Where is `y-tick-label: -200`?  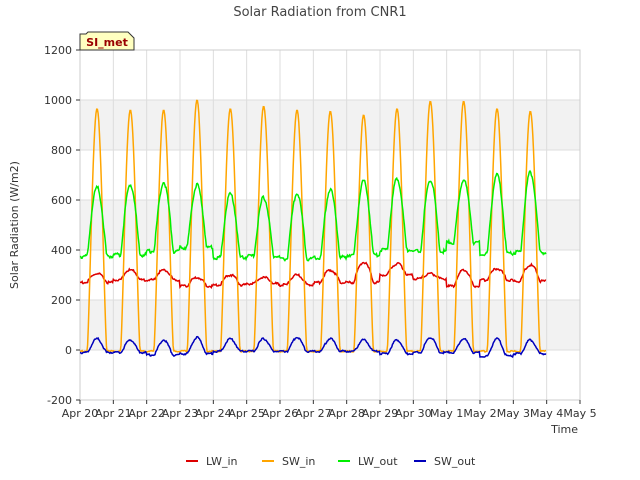
y-tick-label: -200 is located at coordinates (59, 400).